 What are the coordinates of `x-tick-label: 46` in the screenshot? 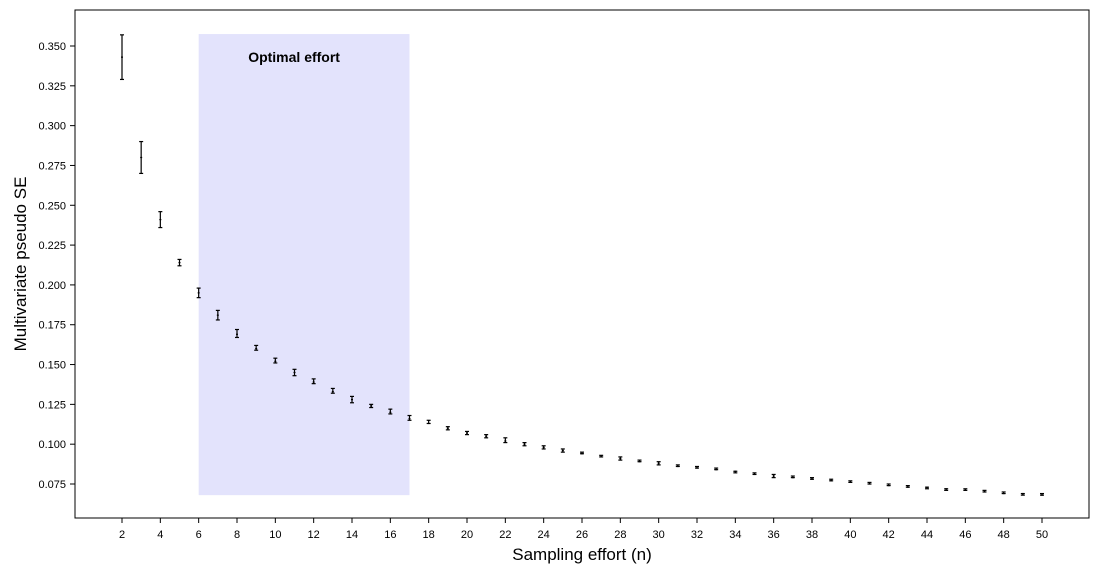 It's located at (965, 535).